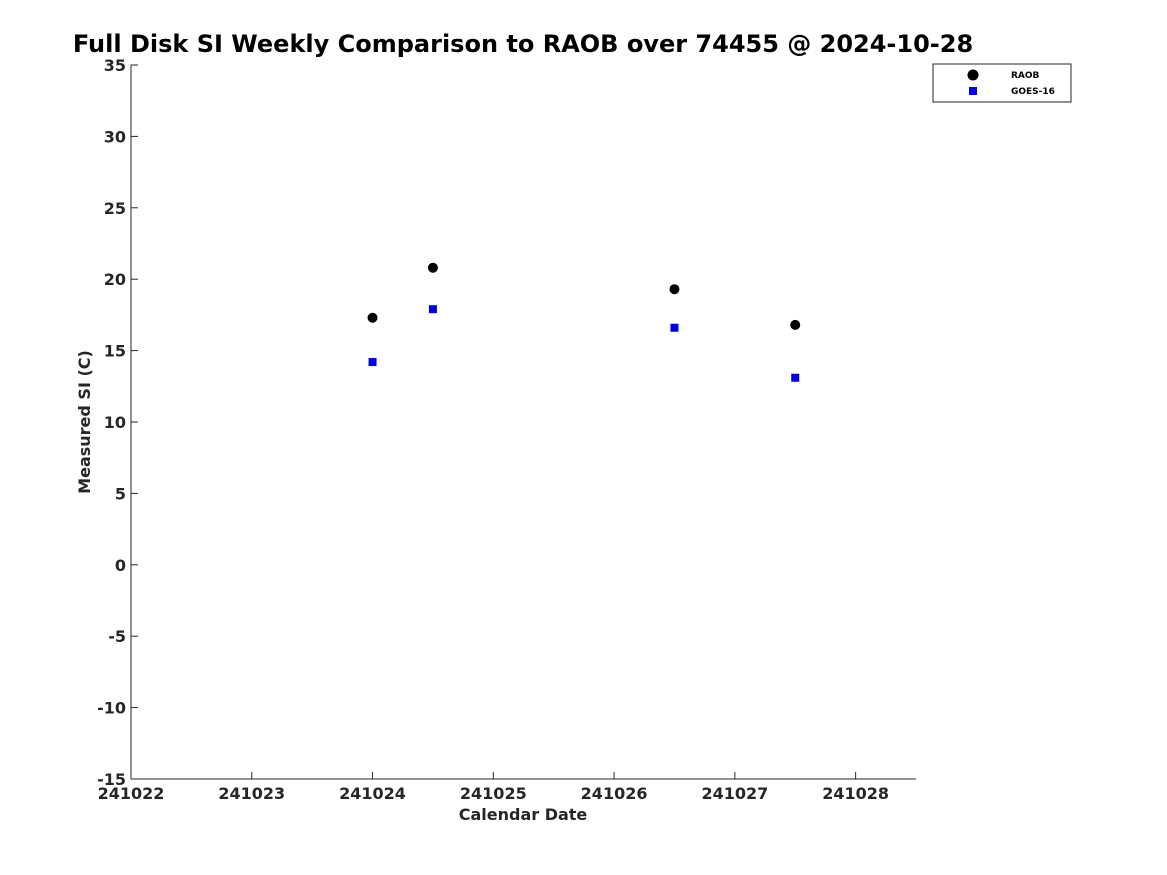 The height and width of the screenshot is (875, 1167). Describe the element at coordinates (523, 814) in the screenshot. I see `x-axis-label: Calendar Date` at that location.